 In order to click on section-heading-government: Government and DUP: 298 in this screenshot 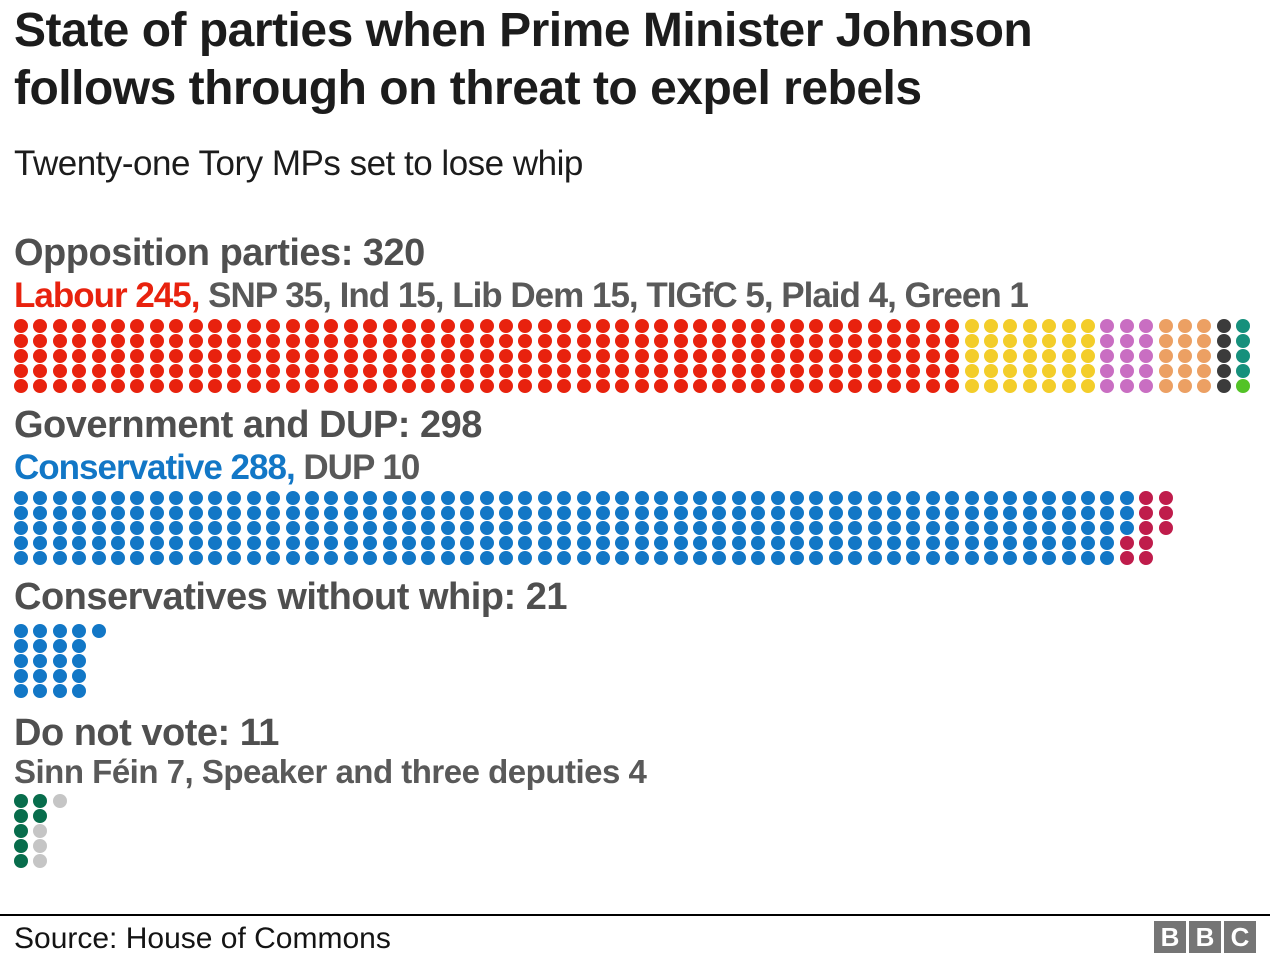, I will do `click(248, 425)`.